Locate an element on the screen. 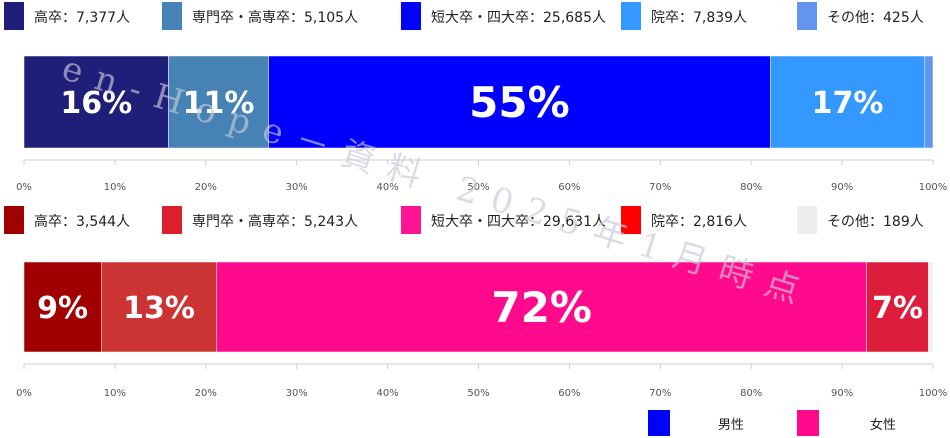 This screenshot has height=438, width=950. data-label: 72% is located at coordinates (541, 307).